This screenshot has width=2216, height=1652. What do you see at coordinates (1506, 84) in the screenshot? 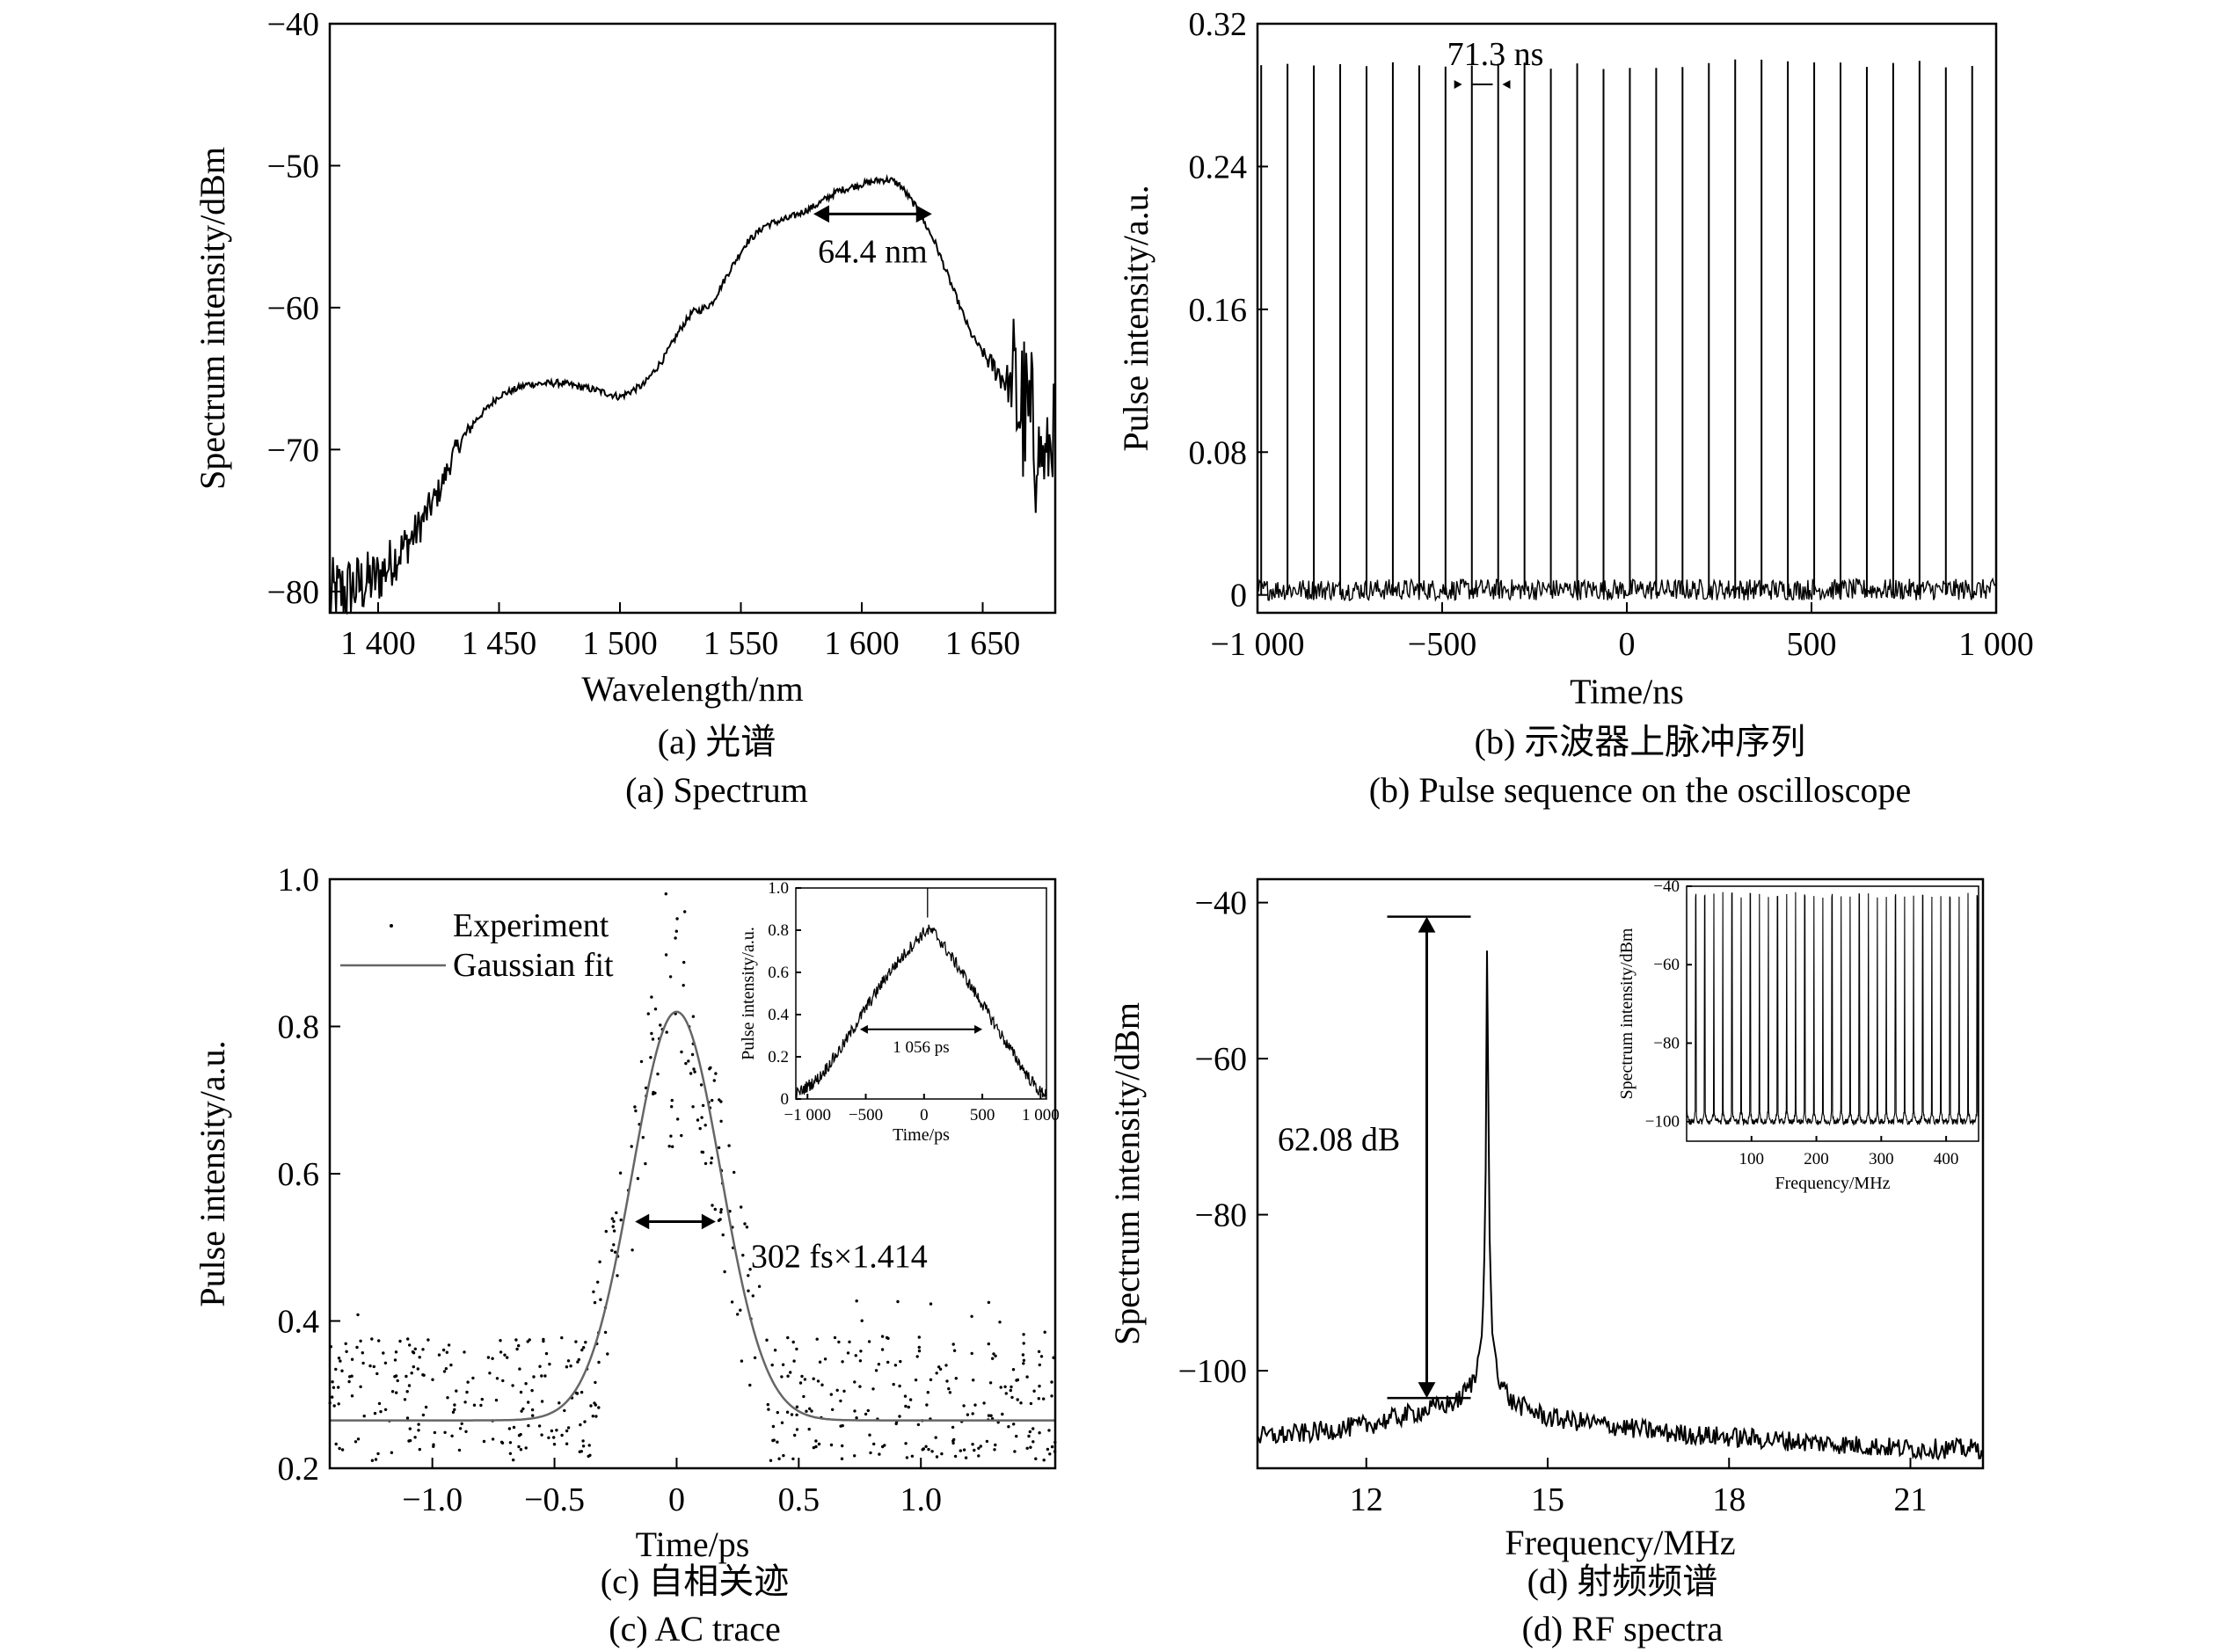
I see `b-period-arrow-right` at bounding box center [1506, 84].